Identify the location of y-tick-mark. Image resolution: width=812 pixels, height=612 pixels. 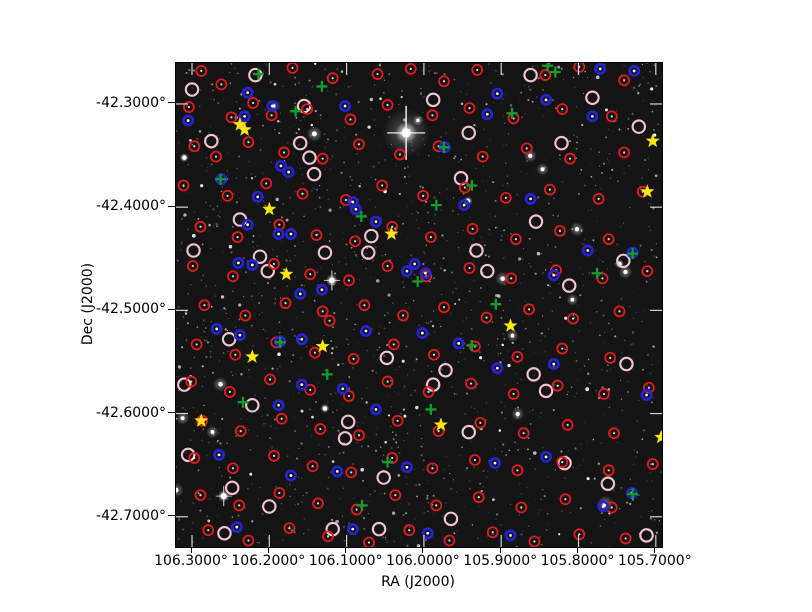
(171, 206).